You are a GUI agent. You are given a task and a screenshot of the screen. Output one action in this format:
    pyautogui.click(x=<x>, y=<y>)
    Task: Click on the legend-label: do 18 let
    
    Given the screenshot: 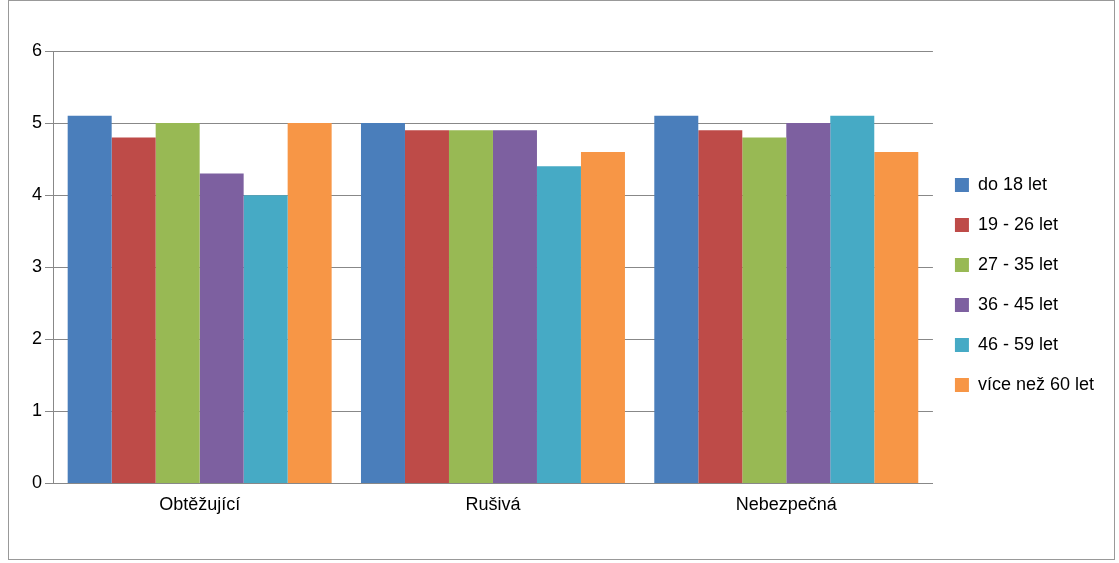 What is the action you would take?
    pyautogui.click(x=1012, y=183)
    